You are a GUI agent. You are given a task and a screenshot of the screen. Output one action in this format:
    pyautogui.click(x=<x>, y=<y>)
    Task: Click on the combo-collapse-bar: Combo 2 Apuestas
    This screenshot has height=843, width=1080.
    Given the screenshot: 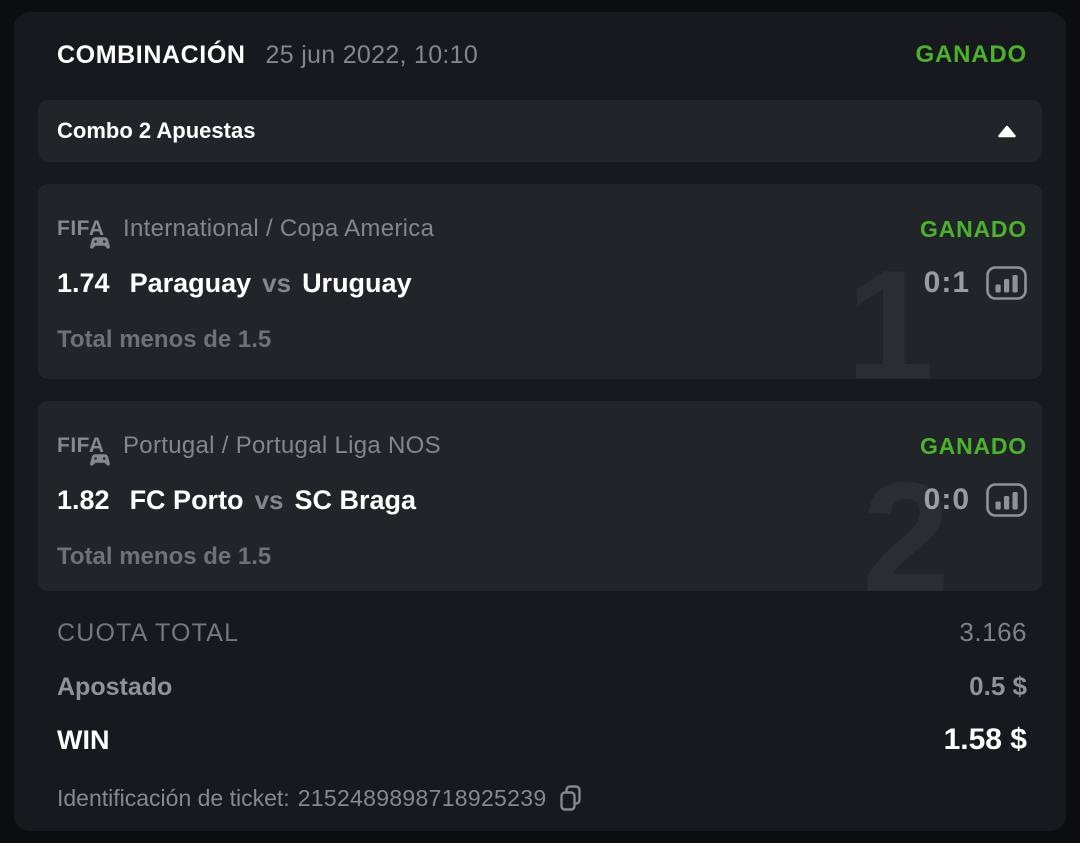 What is the action you would take?
    pyautogui.click(x=540, y=131)
    